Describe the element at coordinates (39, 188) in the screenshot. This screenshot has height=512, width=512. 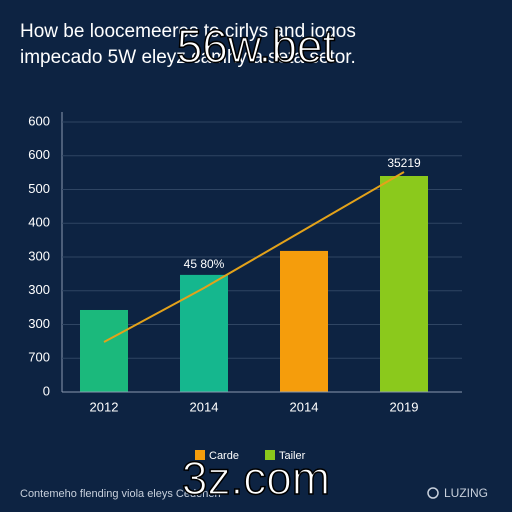
I see `y-tick-label: 500` at that location.